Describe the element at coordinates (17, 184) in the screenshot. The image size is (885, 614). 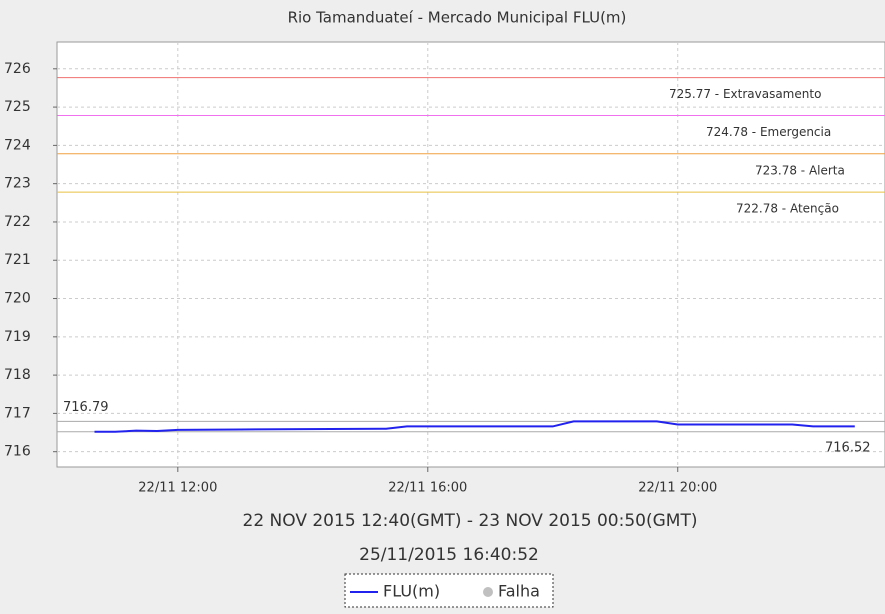
I see `y-tick-label: 723` at that location.